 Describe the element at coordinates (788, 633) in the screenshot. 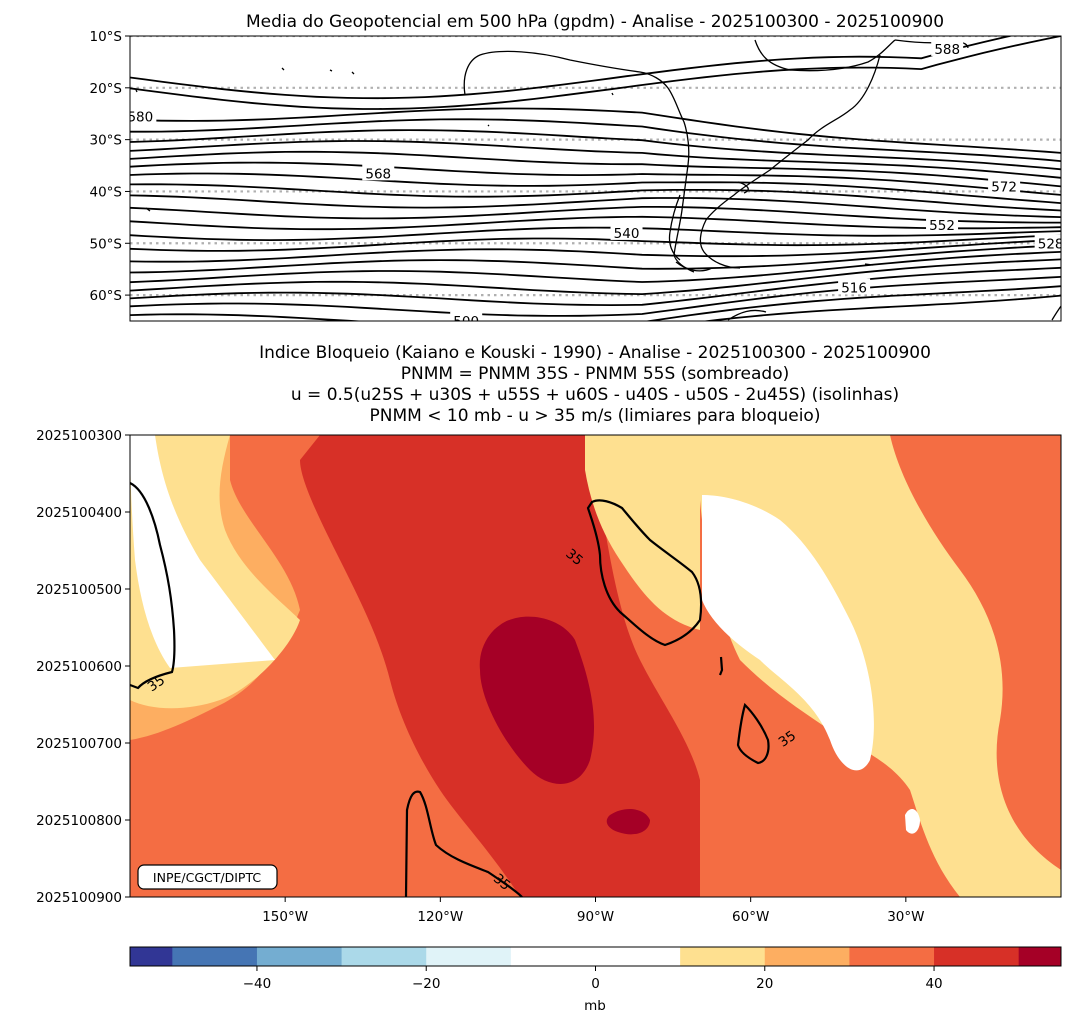

I see `region-white-east` at that location.